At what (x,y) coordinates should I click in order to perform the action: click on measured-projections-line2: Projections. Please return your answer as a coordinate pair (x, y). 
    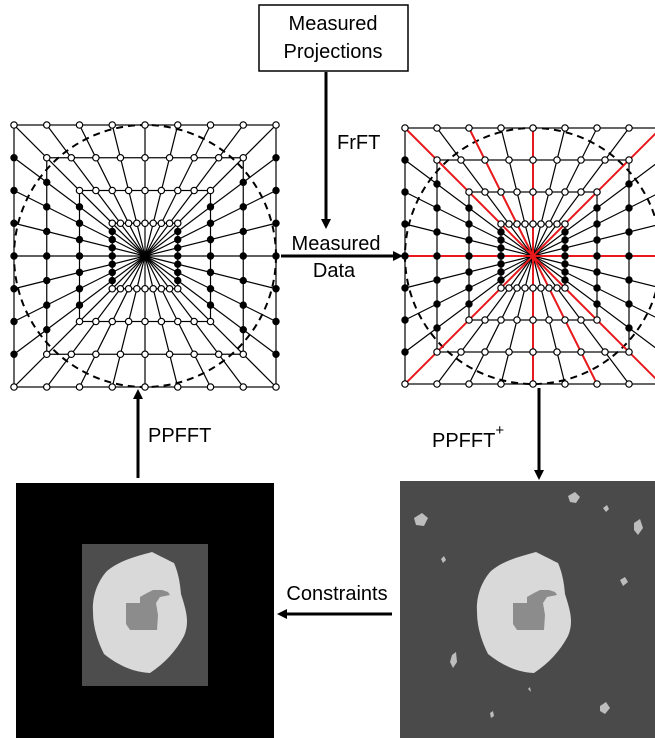
    Looking at the image, I should click on (333, 52).